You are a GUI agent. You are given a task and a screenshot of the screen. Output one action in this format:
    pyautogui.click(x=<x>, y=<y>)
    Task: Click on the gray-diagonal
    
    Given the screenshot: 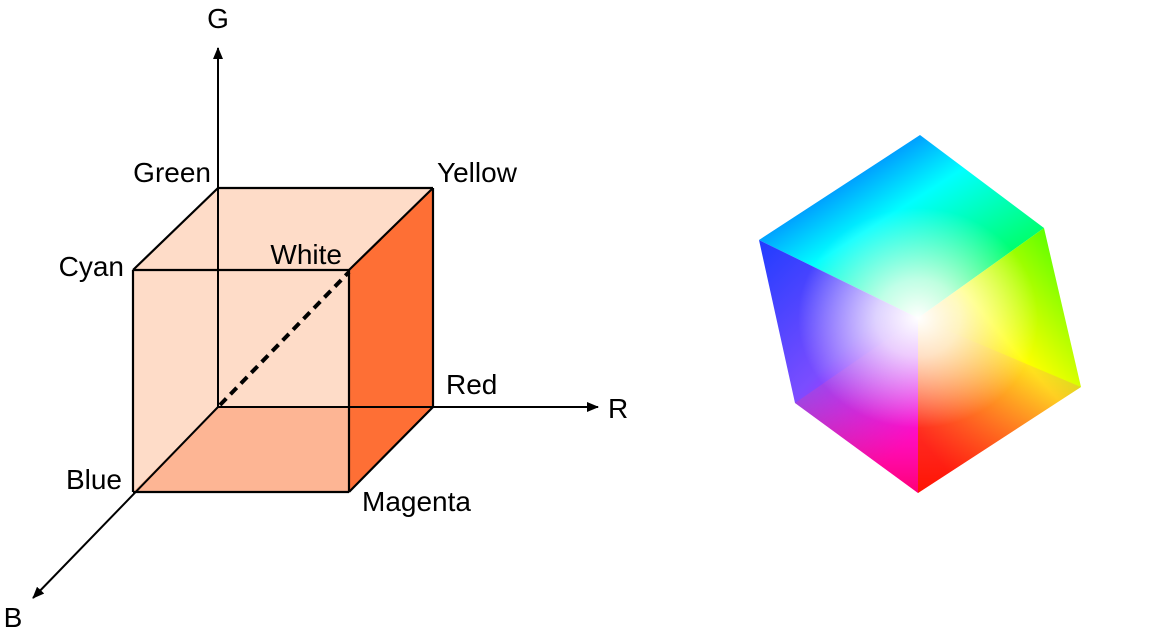 What is the action you would take?
    pyautogui.click(x=284, y=338)
    